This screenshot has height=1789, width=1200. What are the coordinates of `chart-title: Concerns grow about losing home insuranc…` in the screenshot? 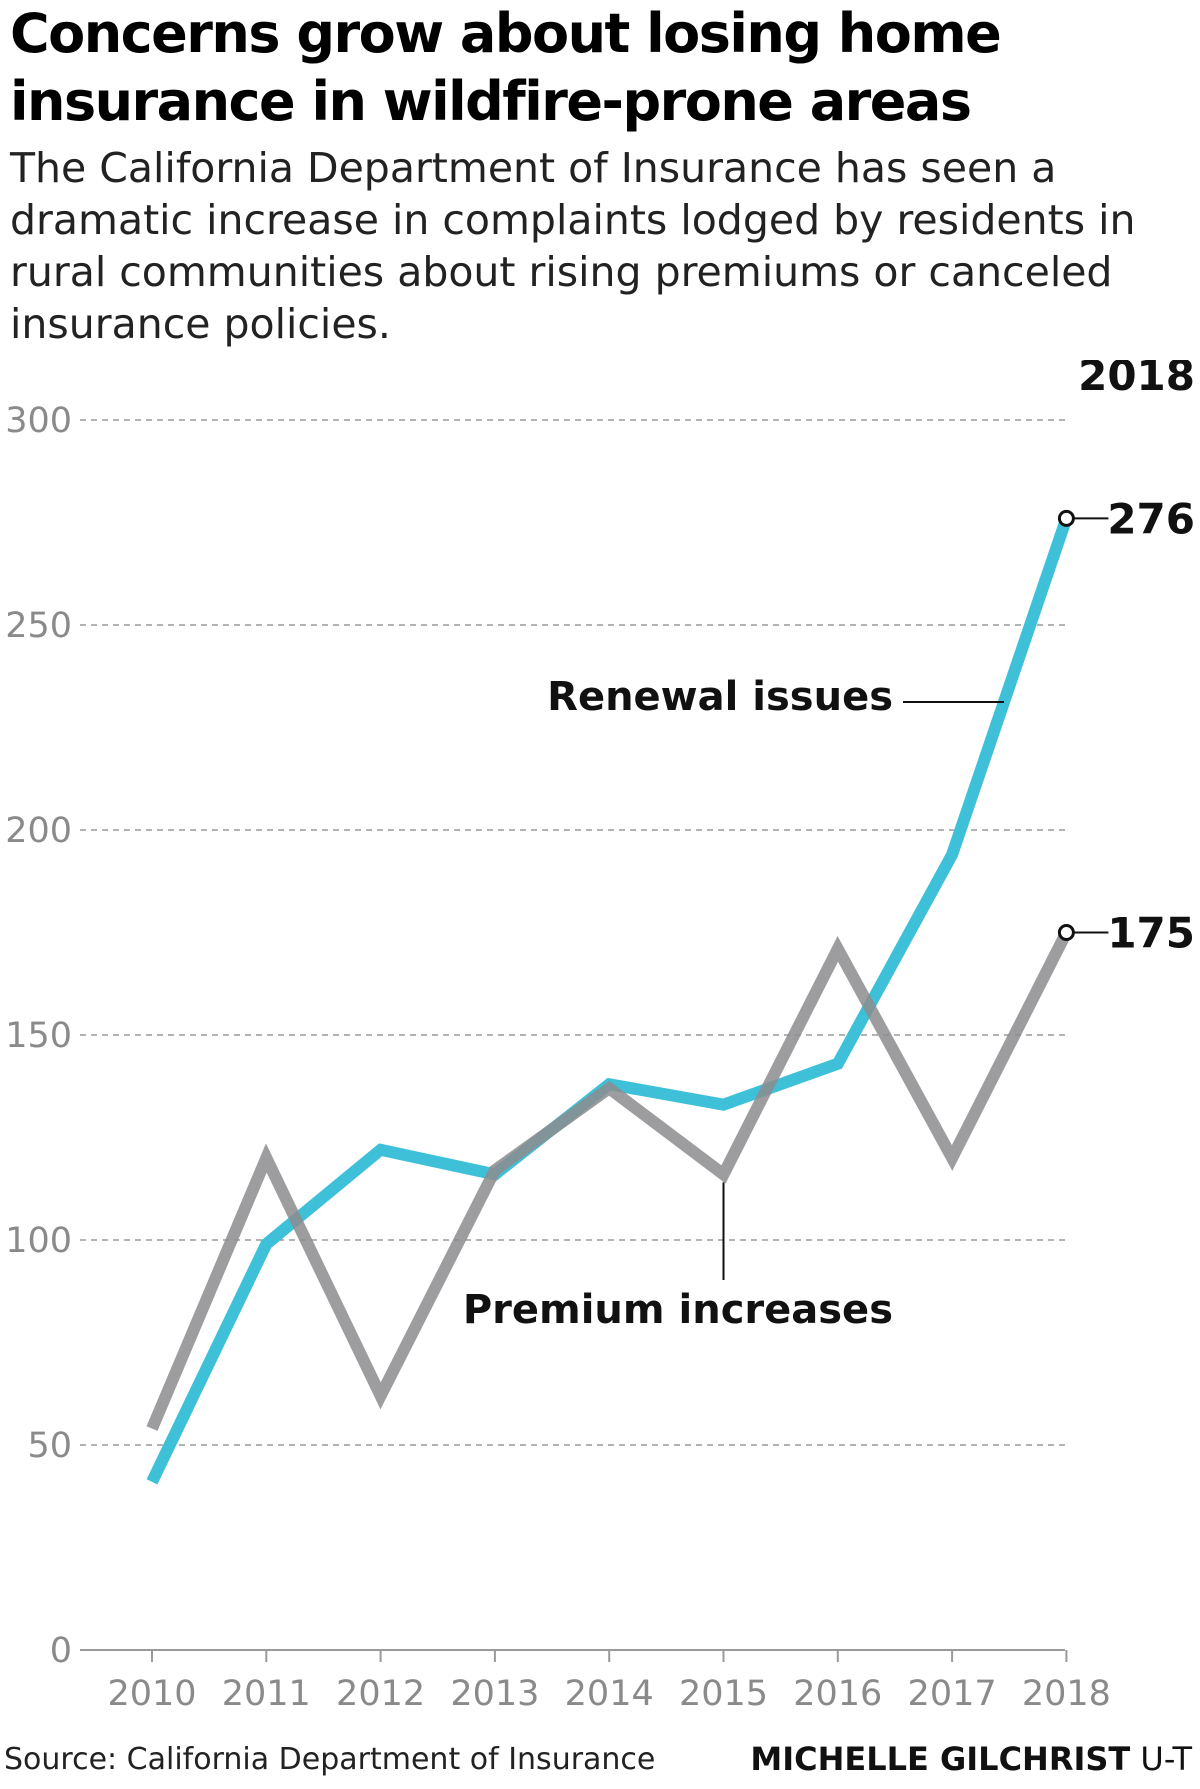 It's located at (506, 67).